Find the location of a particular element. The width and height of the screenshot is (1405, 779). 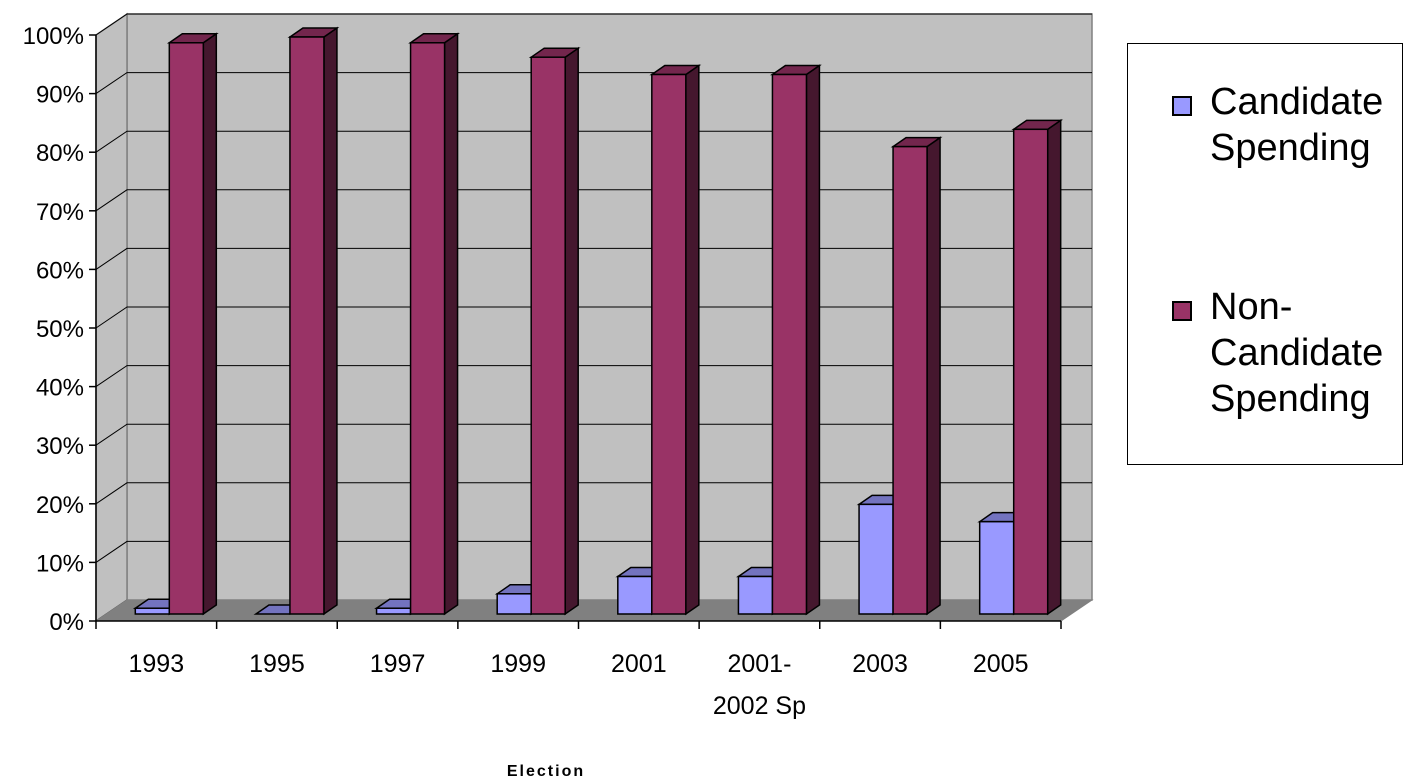

bar-non-candidate-spending-2001-2002-sp is located at coordinates (796, 340).